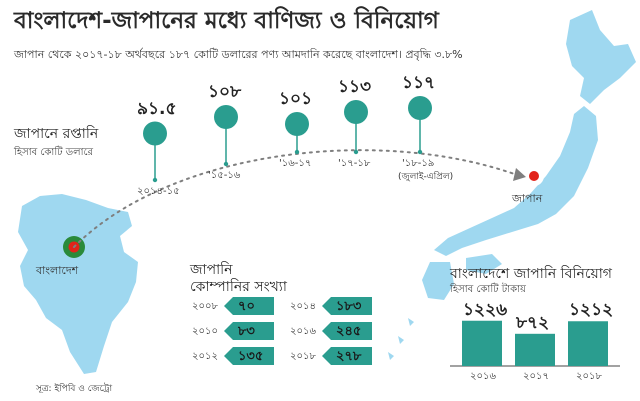 The image size is (640, 401). What do you see at coordinates (74, 389) in the screenshot?
I see `source-note: সূত্র: ইপিবি ও জেট্রো` at bounding box center [74, 389].